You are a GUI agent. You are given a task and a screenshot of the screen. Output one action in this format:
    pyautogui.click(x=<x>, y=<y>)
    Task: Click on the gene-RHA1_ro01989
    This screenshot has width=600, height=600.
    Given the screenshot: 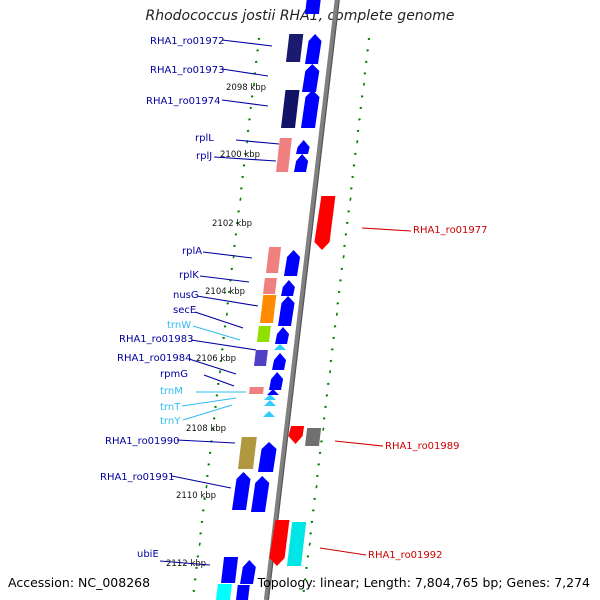 What is the action you would take?
    pyautogui.click(x=296, y=435)
    